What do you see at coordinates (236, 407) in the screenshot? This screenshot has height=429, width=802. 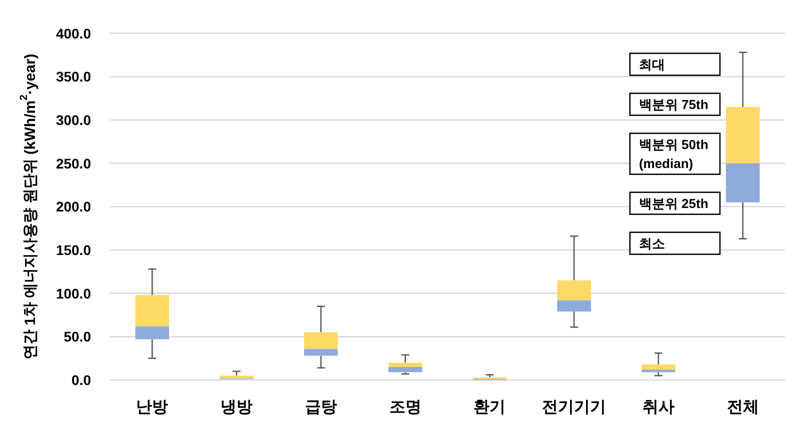 I see `x-tick-label: 냉방` at bounding box center [236, 407].